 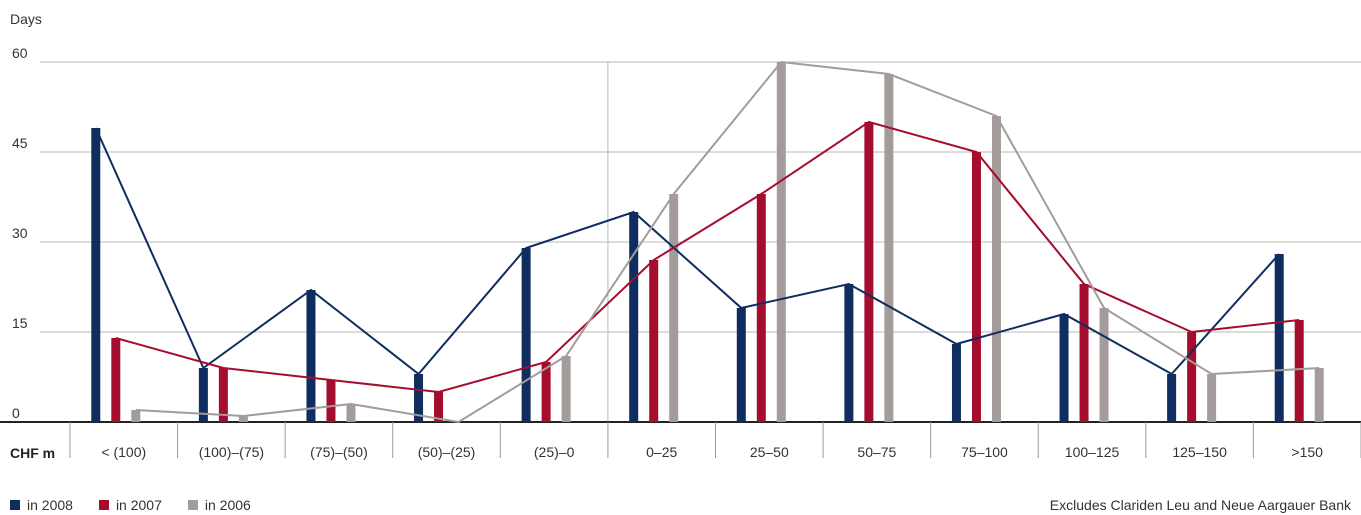 What do you see at coordinates (876, 452) in the screenshot?
I see `x-tick-label: 50–75` at bounding box center [876, 452].